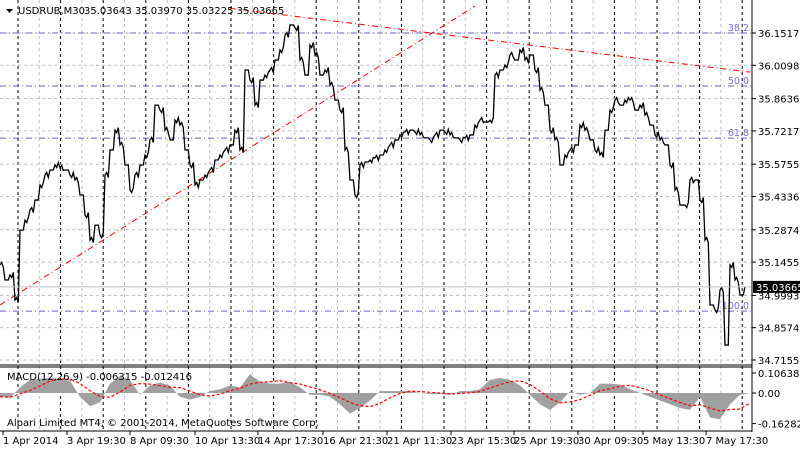 The image size is (800, 450). Describe the element at coordinates (737, 441) in the screenshot. I see `time-tick-label: 7 May 17:30` at that location.